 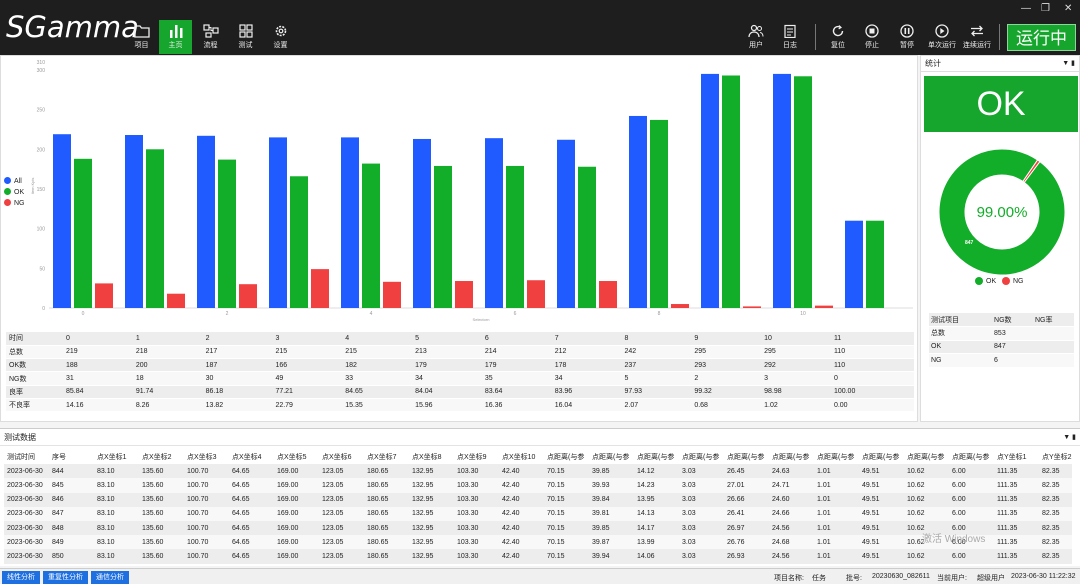 What do you see at coordinates (280, 37) in the screenshot?
I see `nav-item-settings: 设置` at bounding box center [280, 37].